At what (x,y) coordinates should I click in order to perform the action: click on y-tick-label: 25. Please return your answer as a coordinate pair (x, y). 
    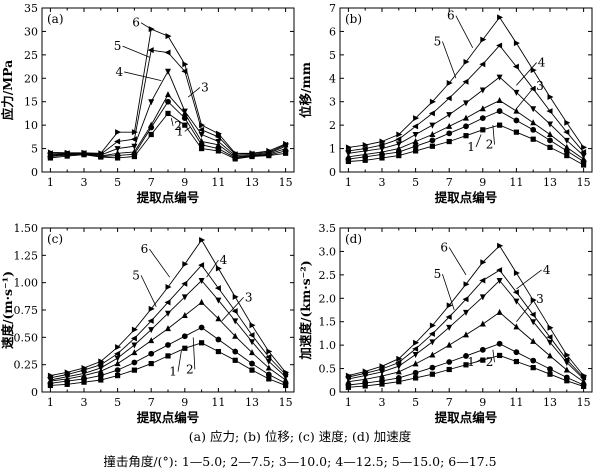
    Looking at the image, I should click on (31, 55).